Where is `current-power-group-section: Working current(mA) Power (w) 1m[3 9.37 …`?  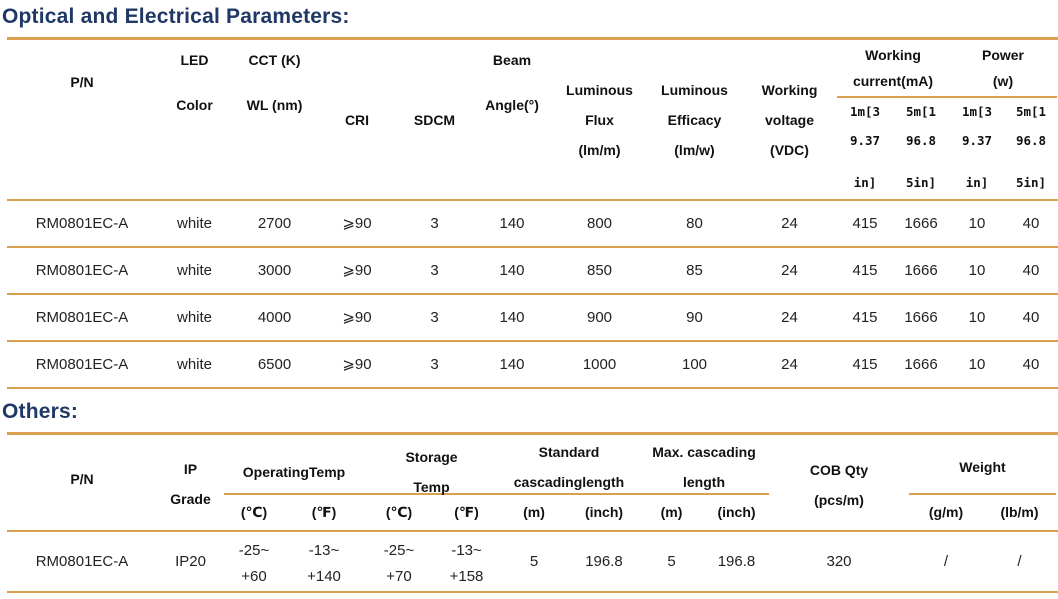 current-power-group-section: Working current(mA) Power (w) 1m[3 9.37 … is located at coordinates (947, 119).